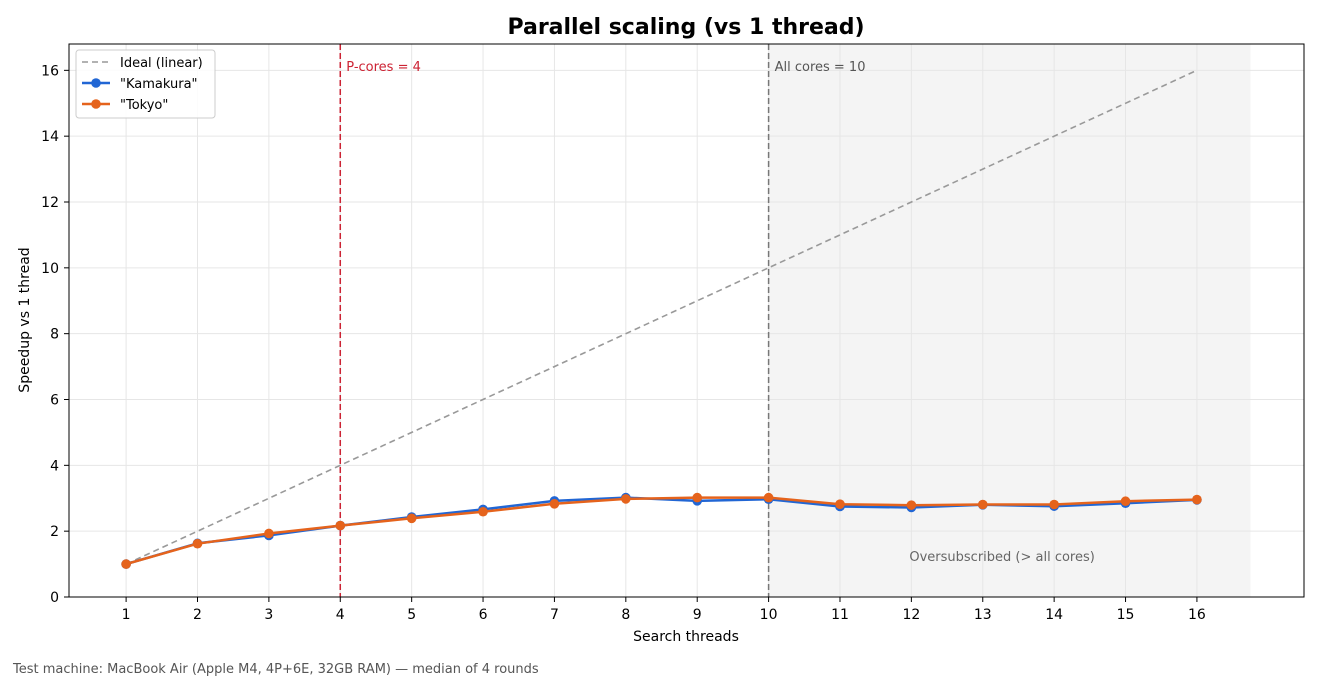 This screenshot has width=1320, height=682. I want to click on legend-marker-kamakura, so click(96, 83).